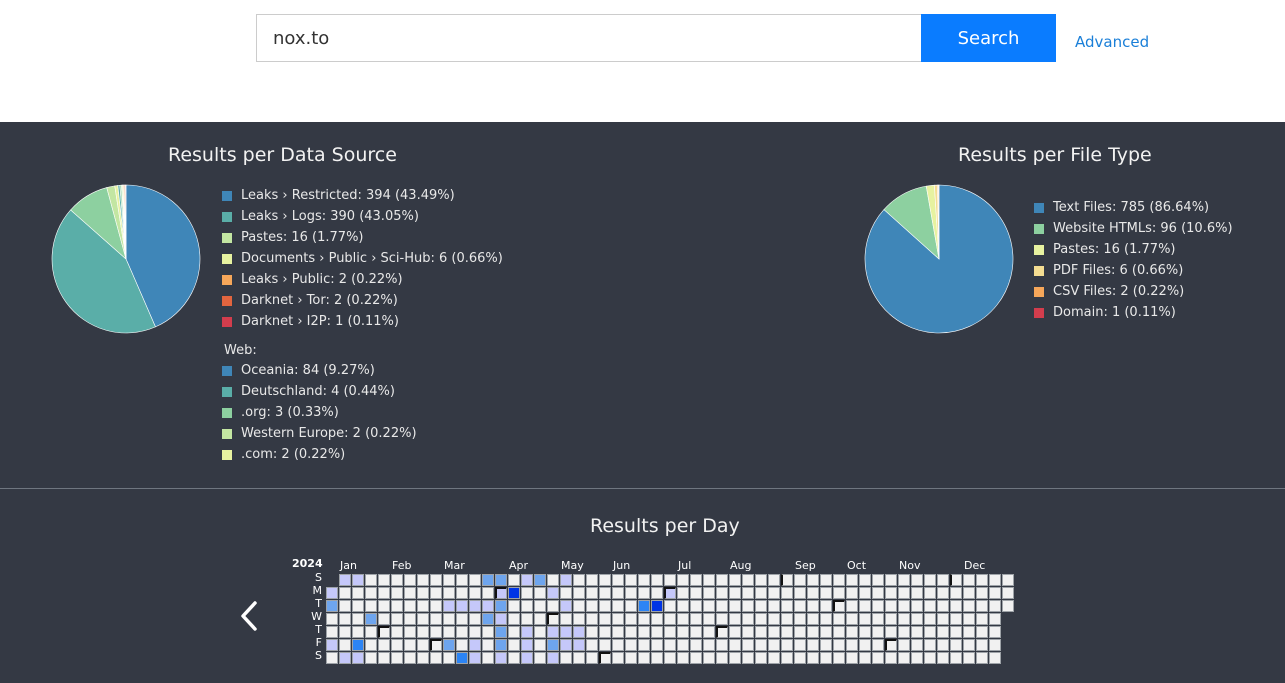  What do you see at coordinates (362, 391) in the screenshot?
I see `legend-item: Deutschland: 4 (0.44%)` at bounding box center [362, 391].